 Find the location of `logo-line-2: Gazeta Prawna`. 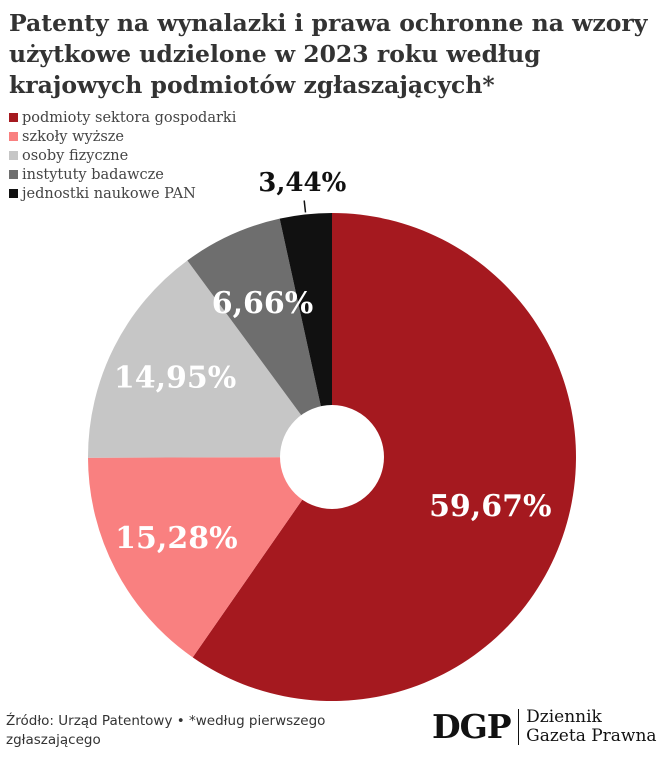

logo-line-2: Gazeta Prawna is located at coordinates (591, 735).